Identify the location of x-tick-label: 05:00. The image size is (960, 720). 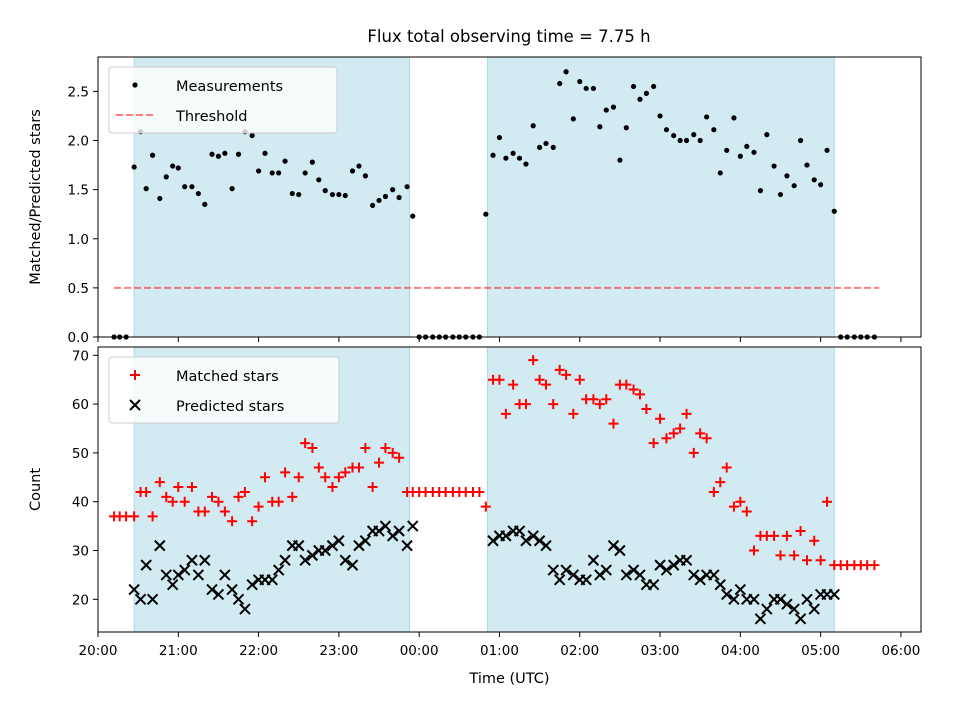
(820, 651).